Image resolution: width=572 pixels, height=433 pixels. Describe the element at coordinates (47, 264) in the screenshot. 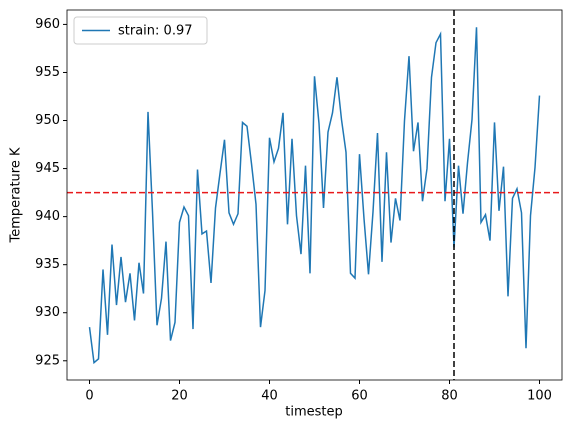

I see `y-tick-label: 935` at that location.